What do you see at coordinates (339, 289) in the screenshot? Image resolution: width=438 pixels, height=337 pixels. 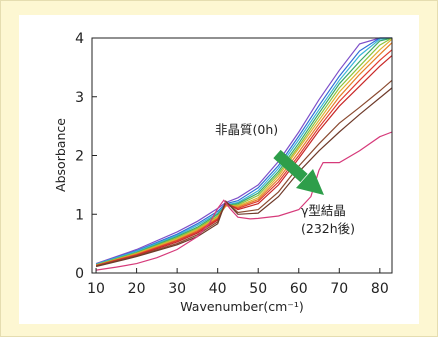 I see `x-tick-label: 70` at bounding box center [339, 289].